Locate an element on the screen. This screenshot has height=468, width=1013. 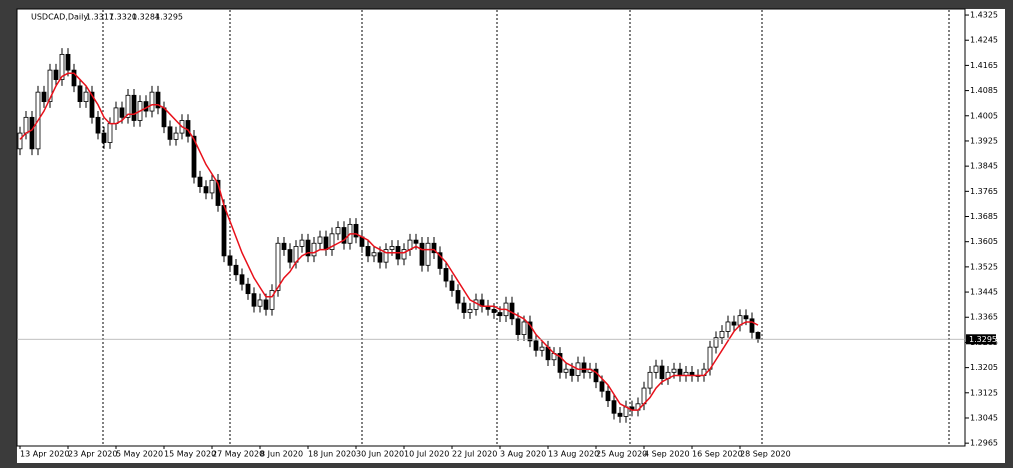
y-tick-label: 1.3925 is located at coordinates (984, 140).